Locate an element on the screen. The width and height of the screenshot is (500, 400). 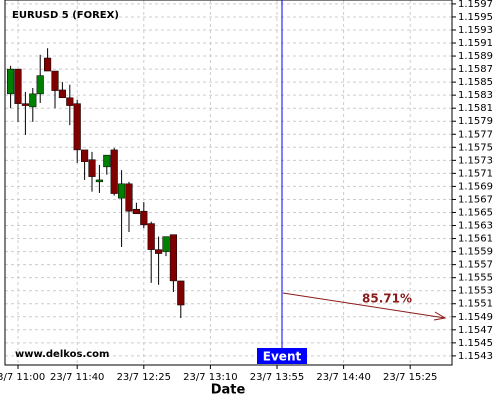
x-tick-label: 23/7 11:00 is located at coordinates (22, 377).